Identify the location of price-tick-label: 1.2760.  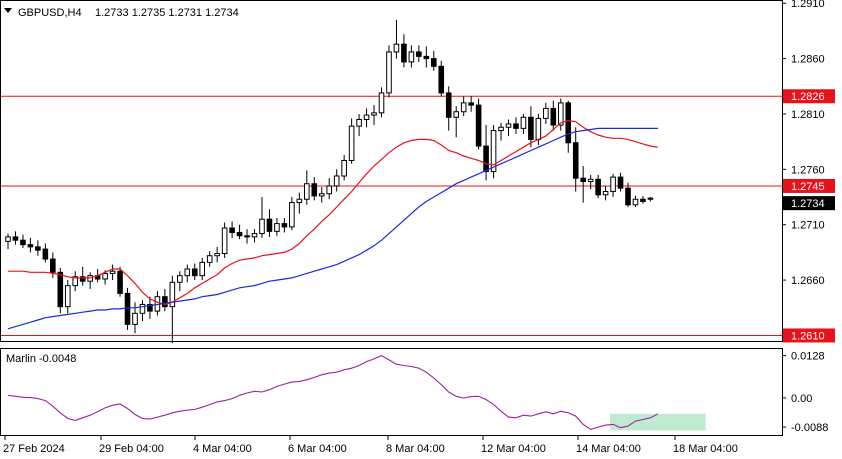
(808, 170).